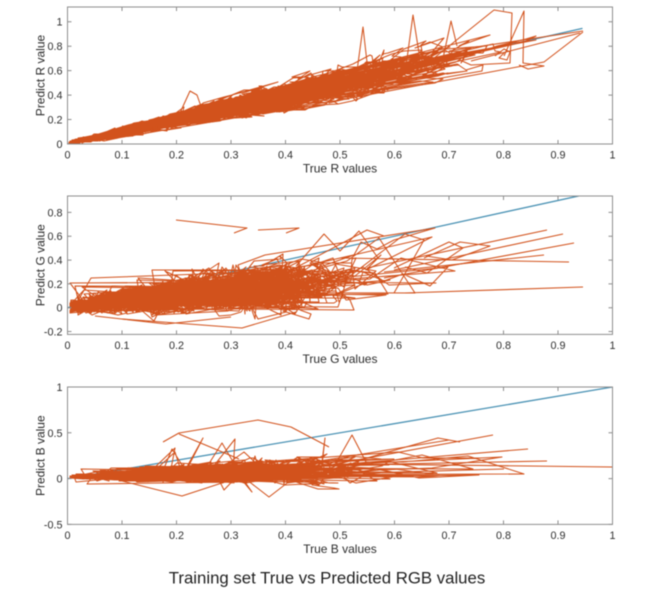 This screenshot has height=599, width=656. What do you see at coordinates (41, 265) in the screenshot?
I see `svg-text: Predict G value` at bounding box center [41, 265].